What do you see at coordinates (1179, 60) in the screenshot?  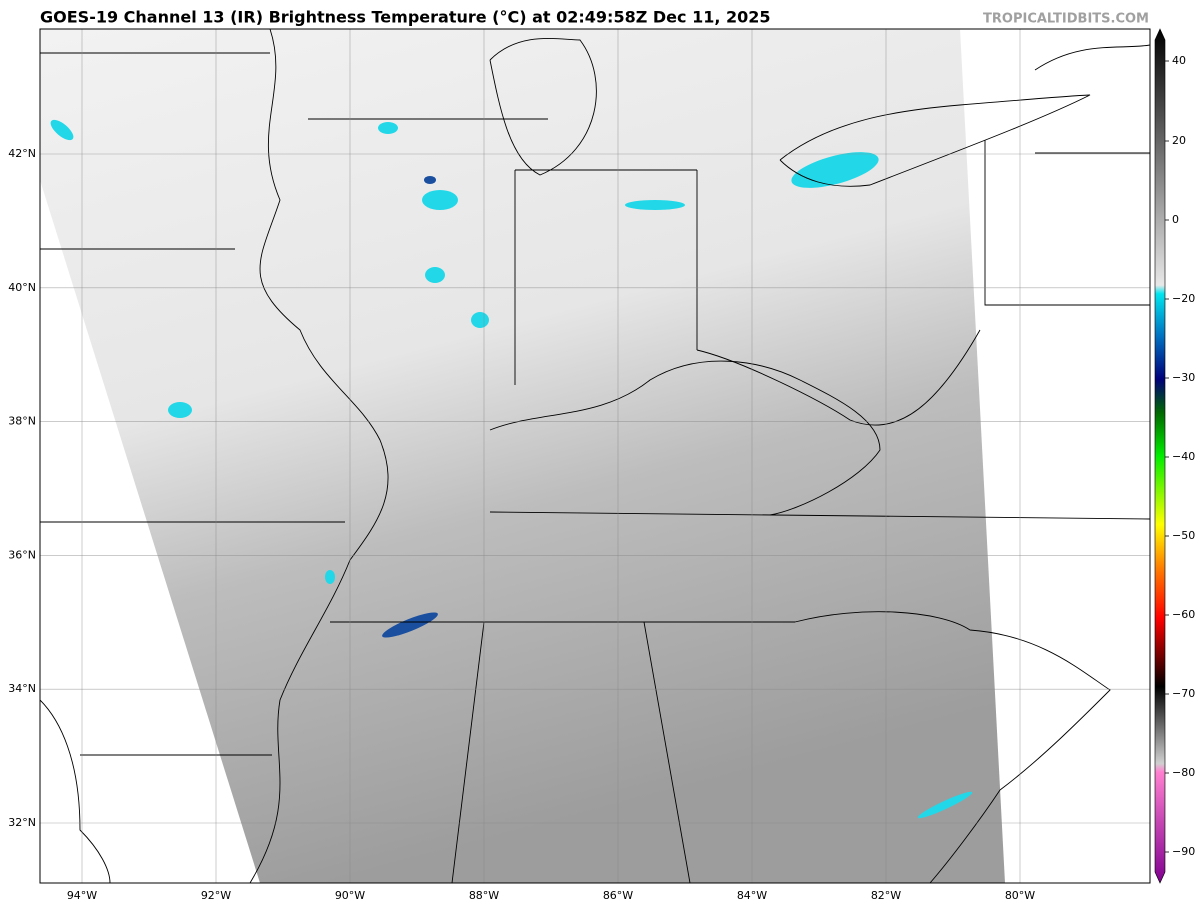 I see `colorbar-label: 40` at bounding box center [1179, 60].